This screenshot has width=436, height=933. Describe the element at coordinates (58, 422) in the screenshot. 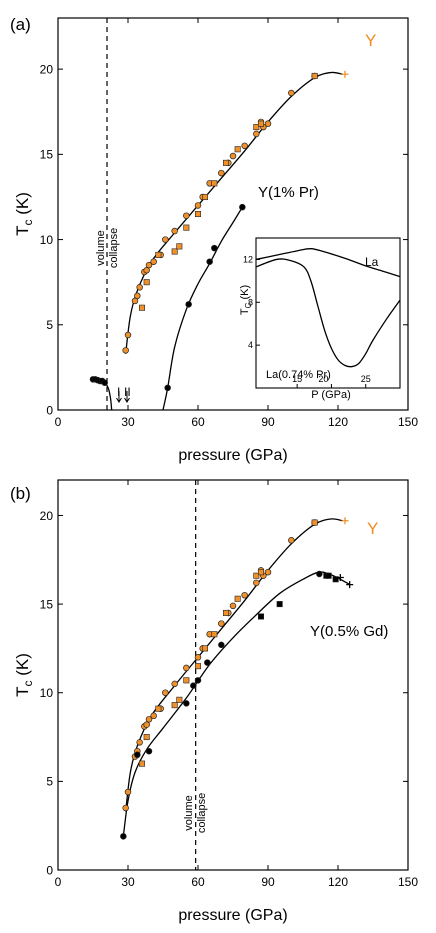

I see `panel-a-x-tick-label: 0` at that location.